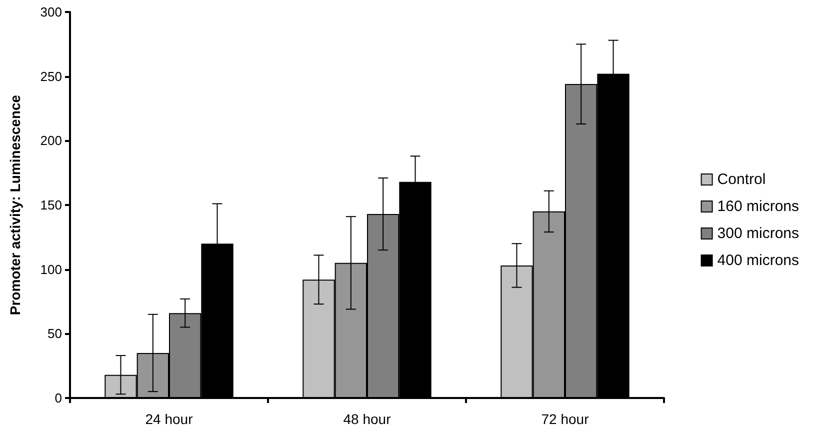  What do you see at coordinates (51, 205) in the screenshot?
I see `y-tick-label: 150` at bounding box center [51, 205].